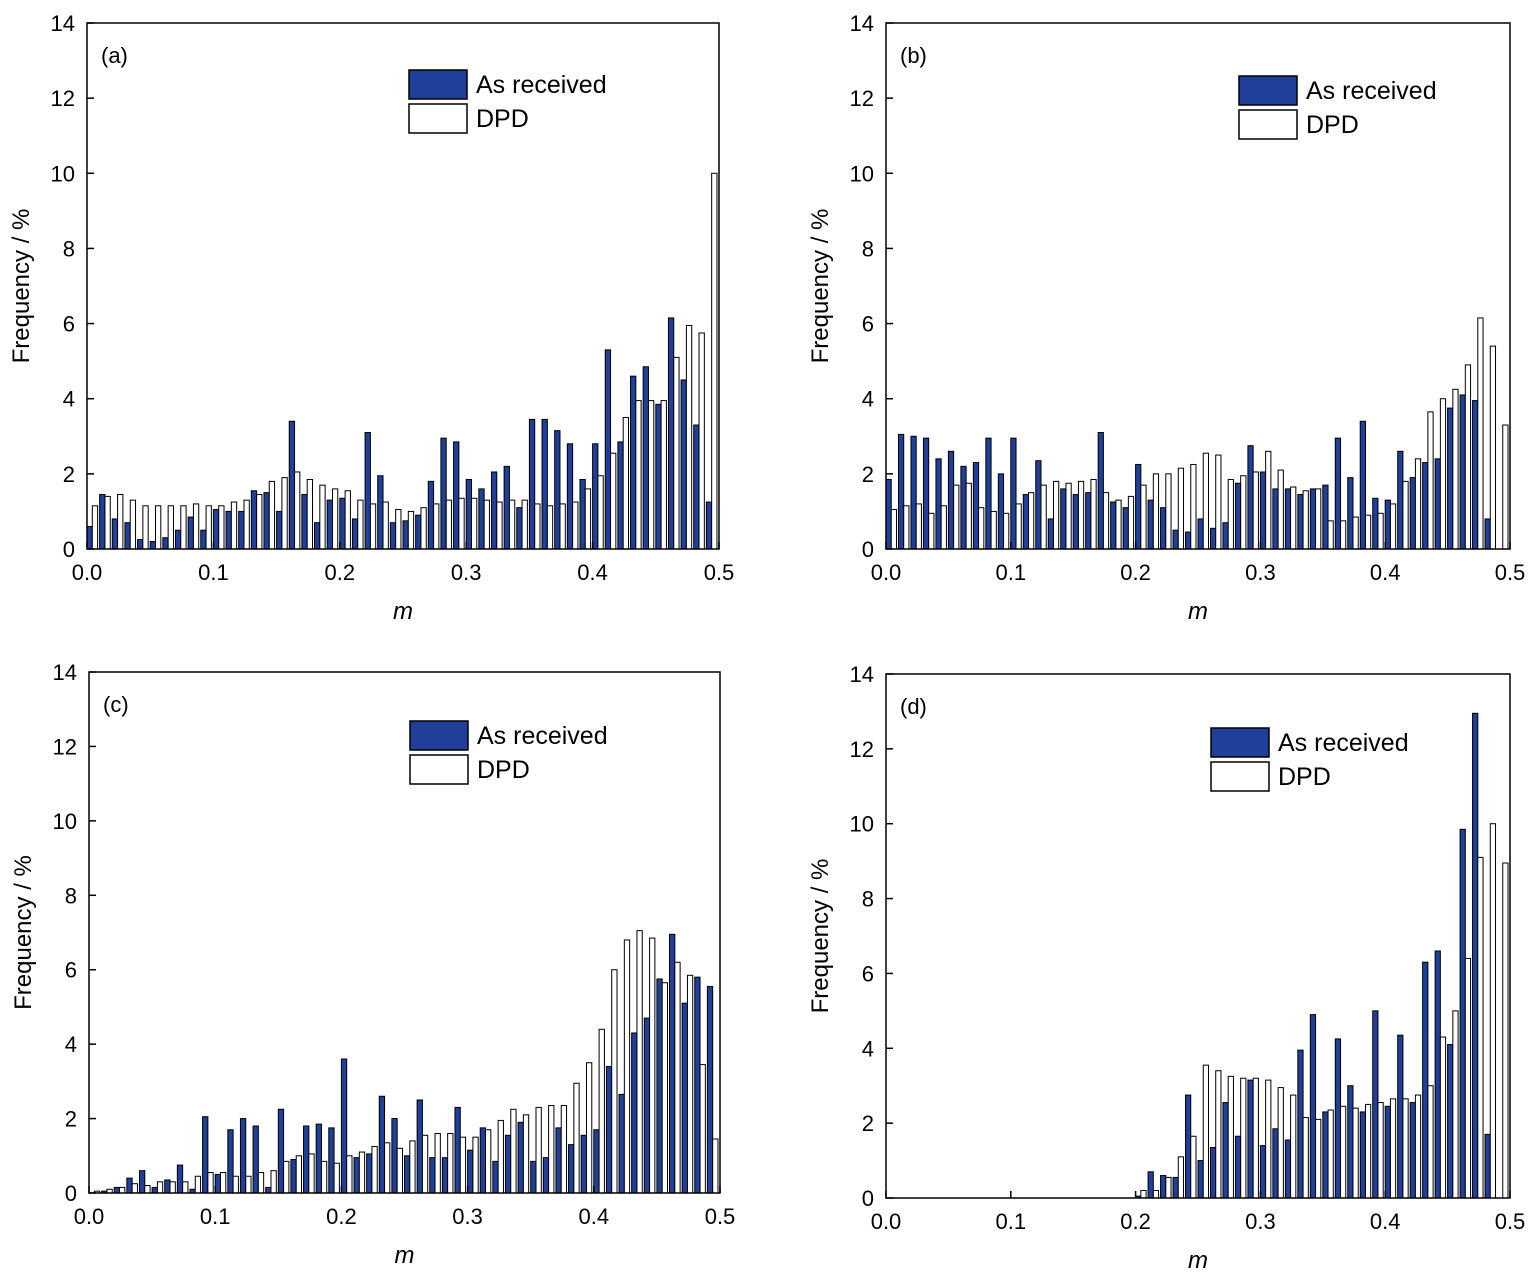  Describe the element at coordinates (63, 173) in the screenshot. I see `y-tick-label: 10` at that location.